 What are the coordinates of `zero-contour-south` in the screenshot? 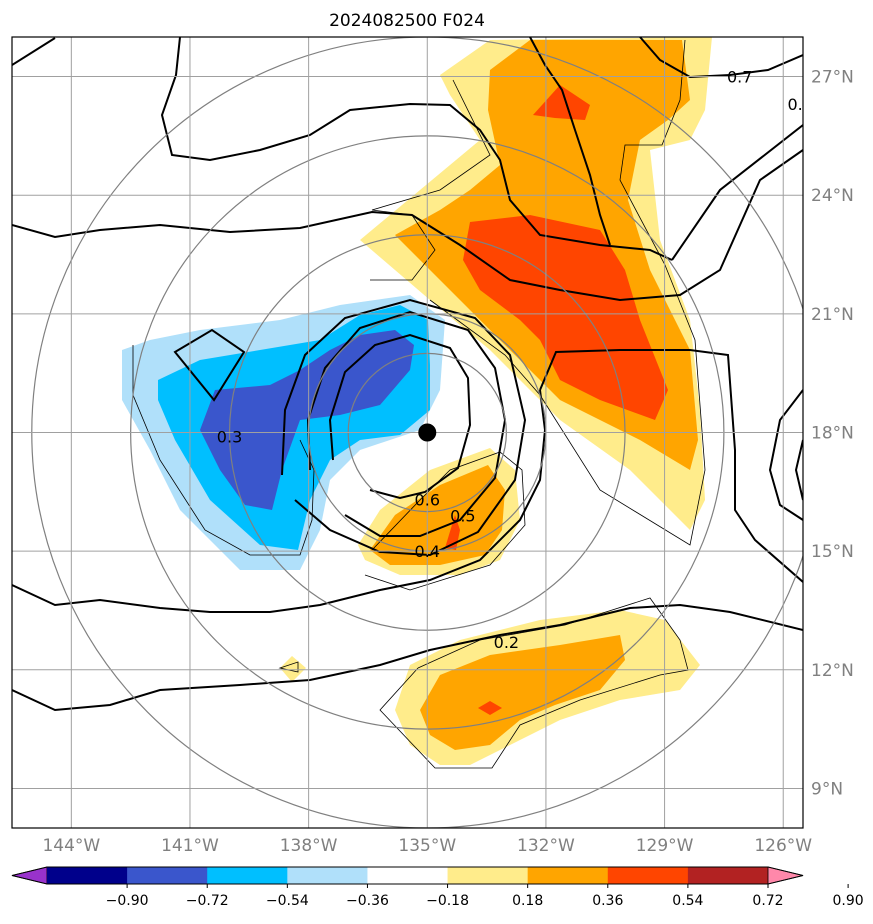 It's located at (445, 521).